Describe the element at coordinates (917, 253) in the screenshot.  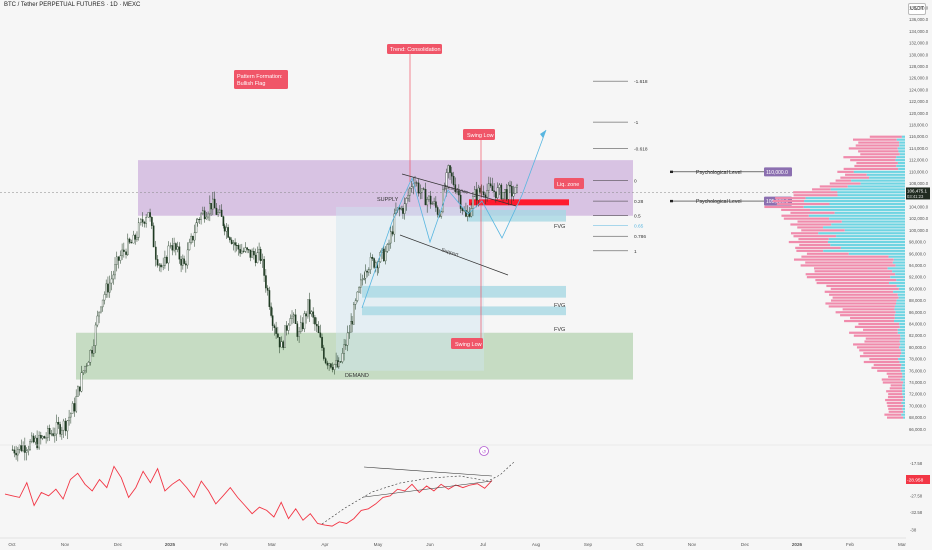
I see `price-tick-label: 96,000.0` at that location.